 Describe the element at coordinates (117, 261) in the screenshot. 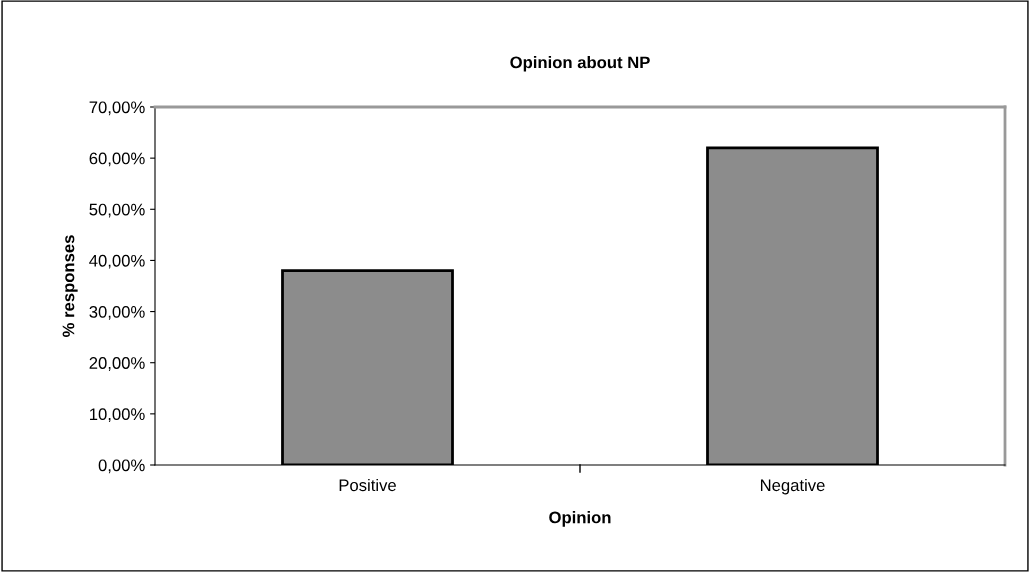

I see `y-tick-label: 40,00%` at that location.